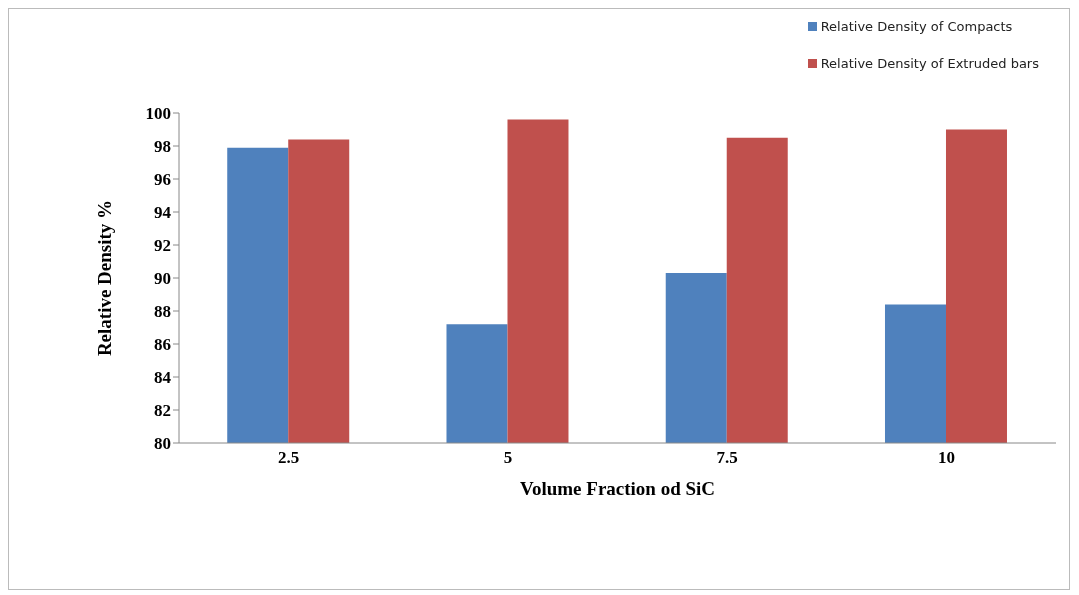  What do you see at coordinates (104, 278) in the screenshot?
I see `y-axis-title: Relative Density %` at bounding box center [104, 278].